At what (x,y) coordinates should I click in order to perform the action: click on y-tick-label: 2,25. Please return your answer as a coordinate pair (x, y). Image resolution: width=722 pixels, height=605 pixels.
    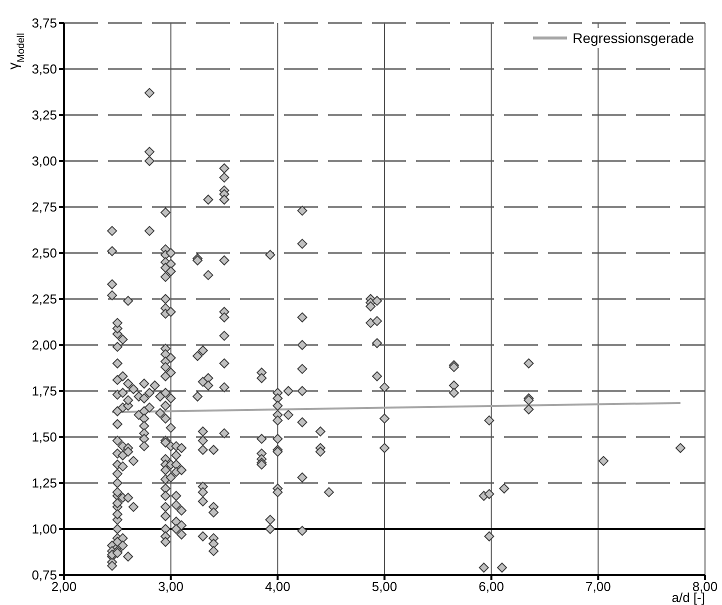
    Looking at the image, I should click on (44, 299).